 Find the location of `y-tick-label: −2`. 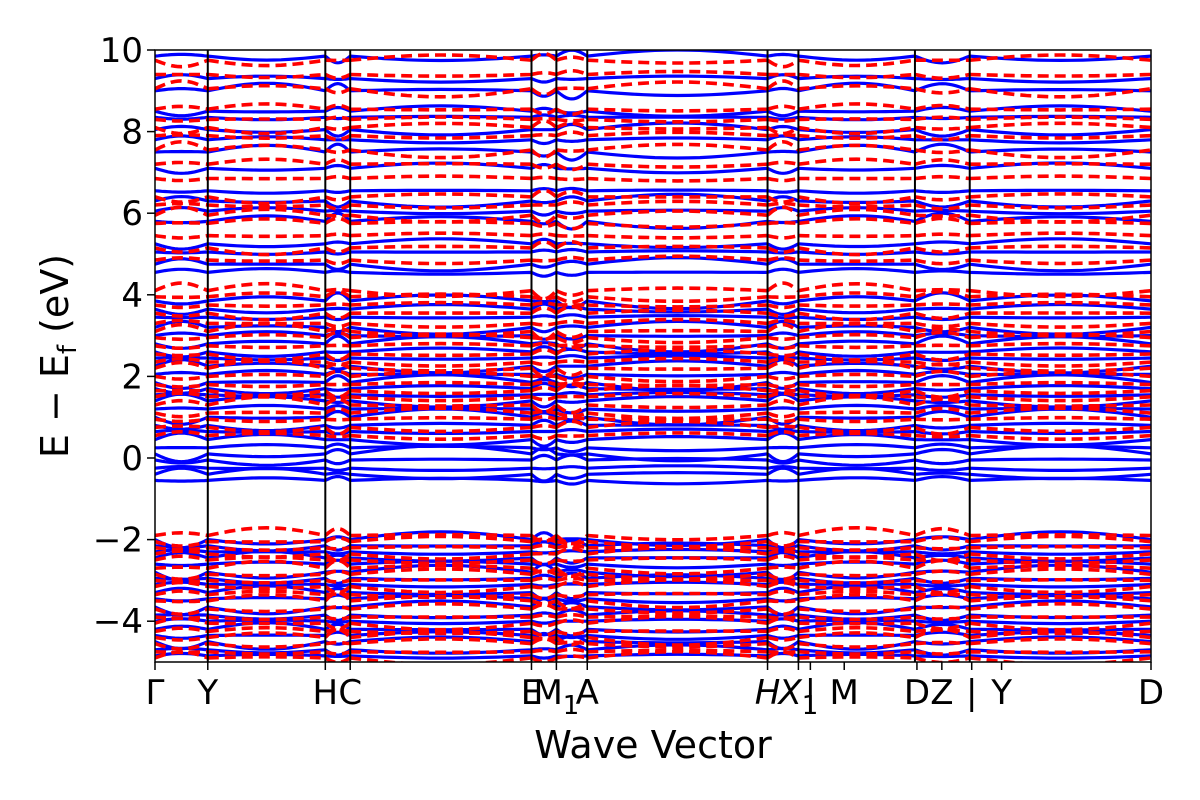

y-tick-label: −2 is located at coordinates (118, 541).